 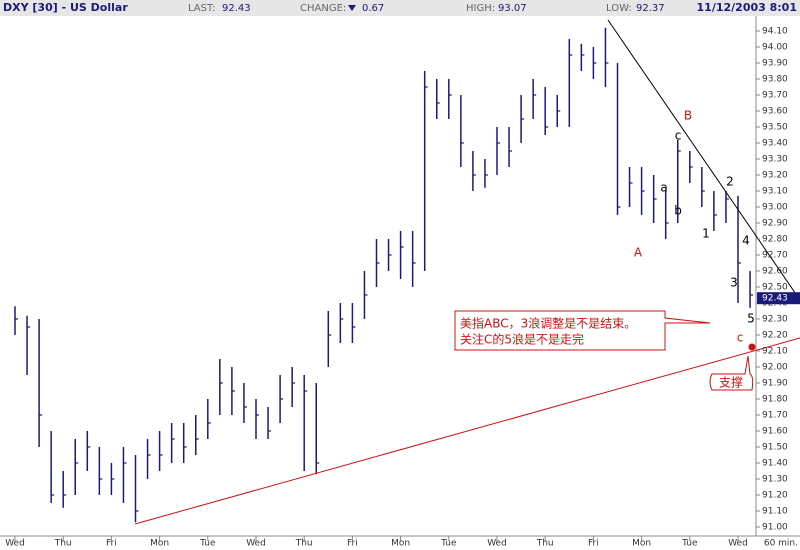 What do you see at coordinates (775, 400) in the screenshot?
I see `y-tick-label: 91.80` at bounding box center [775, 400].